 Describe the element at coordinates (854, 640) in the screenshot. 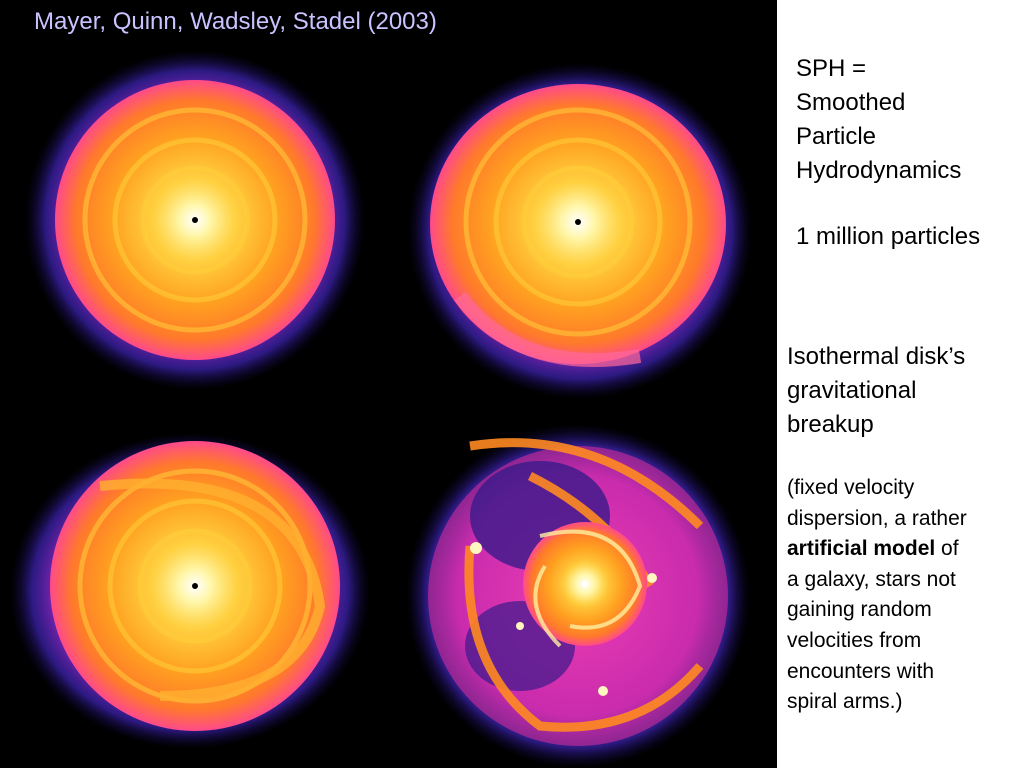

I see `note-line-6: velocities from` at that location.